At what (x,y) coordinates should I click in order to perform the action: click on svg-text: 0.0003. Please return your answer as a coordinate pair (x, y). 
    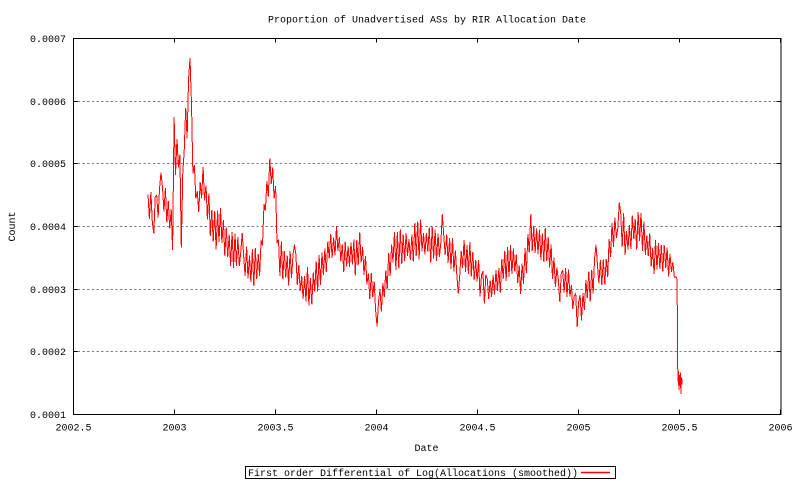
    Looking at the image, I should click on (48, 291).